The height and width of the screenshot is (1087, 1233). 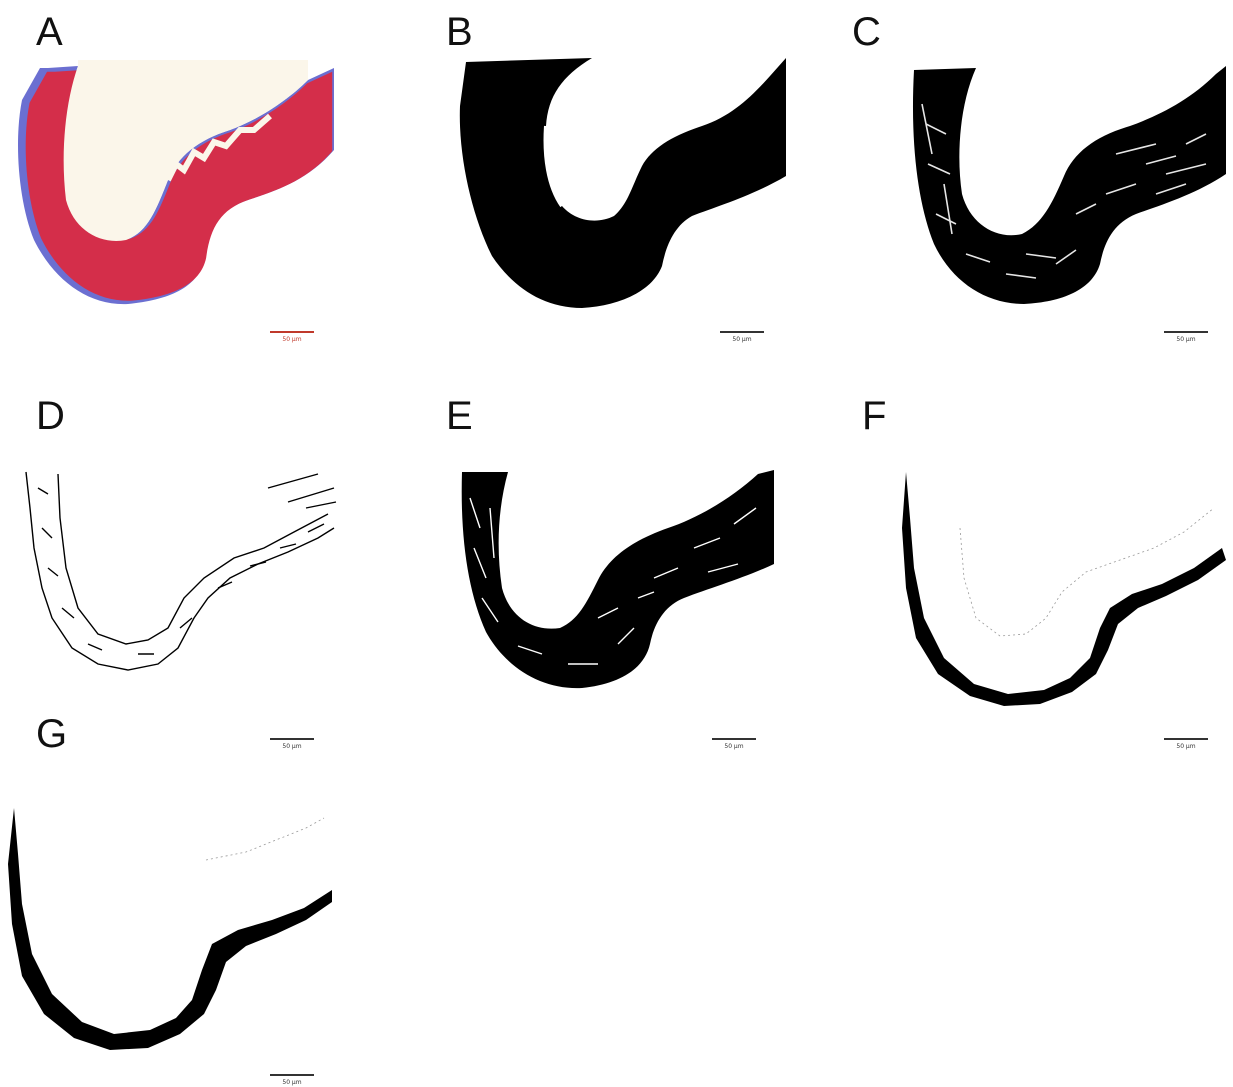 What do you see at coordinates (866, 32) in the screenshot?
I see `panel-label: C` at bounding box center [866, 32].